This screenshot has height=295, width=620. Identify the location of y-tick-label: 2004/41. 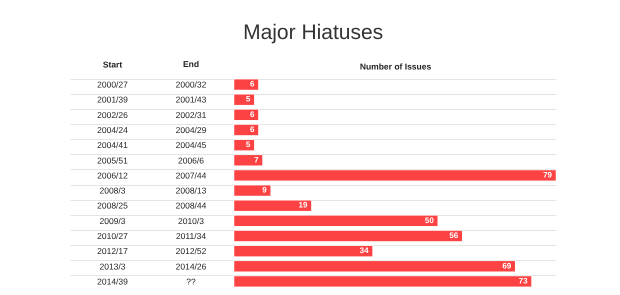
(112, 145).